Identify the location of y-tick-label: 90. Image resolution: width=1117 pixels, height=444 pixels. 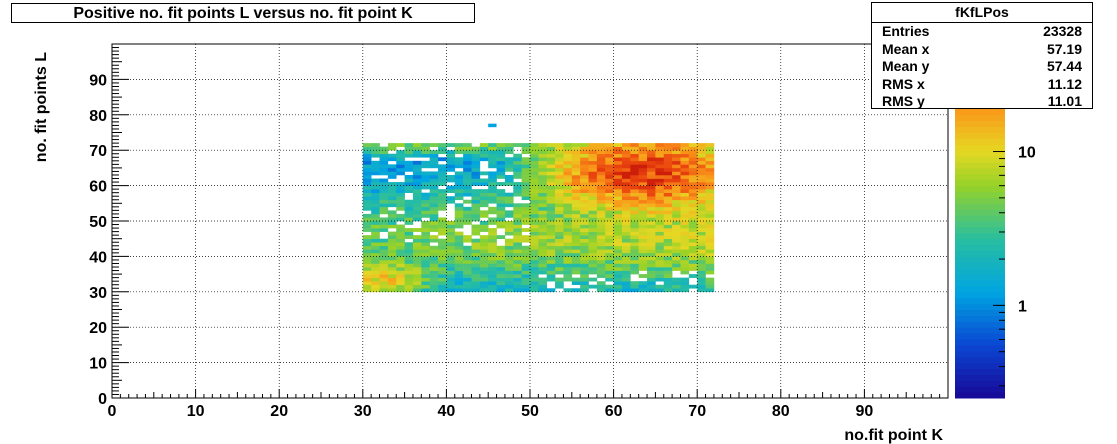
(98, 80).